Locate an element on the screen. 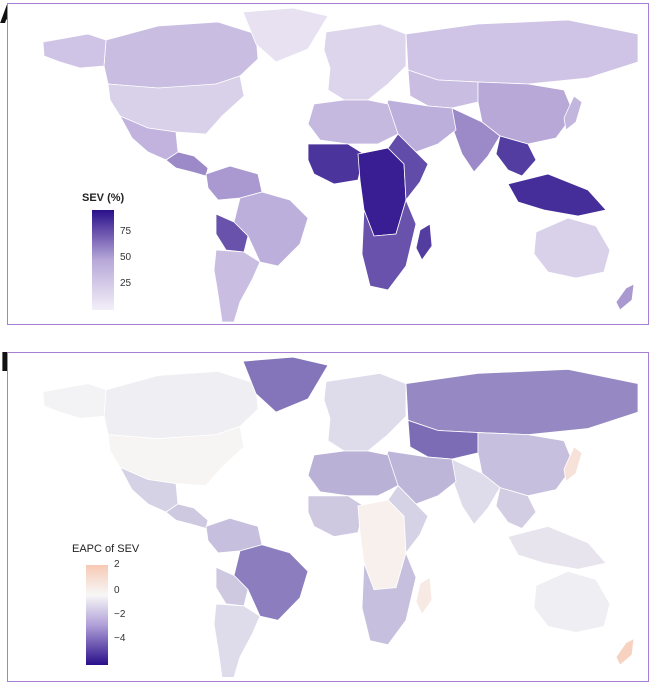 This screenshot has width=653, height=685. panel-b-legend-tick-2: 2 is located at coordinates (117, 564).